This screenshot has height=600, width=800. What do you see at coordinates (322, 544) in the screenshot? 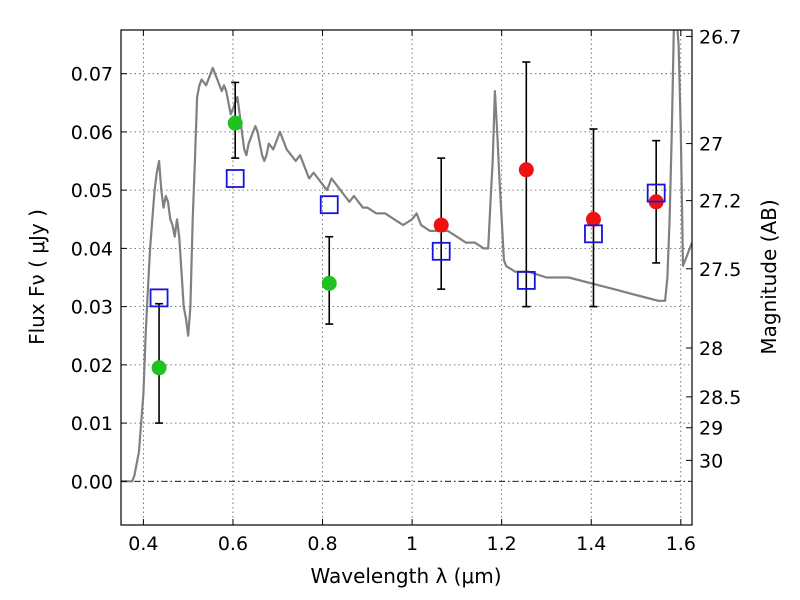
I see `x-tick-label: 0.8` at bounding box center [322, 544].